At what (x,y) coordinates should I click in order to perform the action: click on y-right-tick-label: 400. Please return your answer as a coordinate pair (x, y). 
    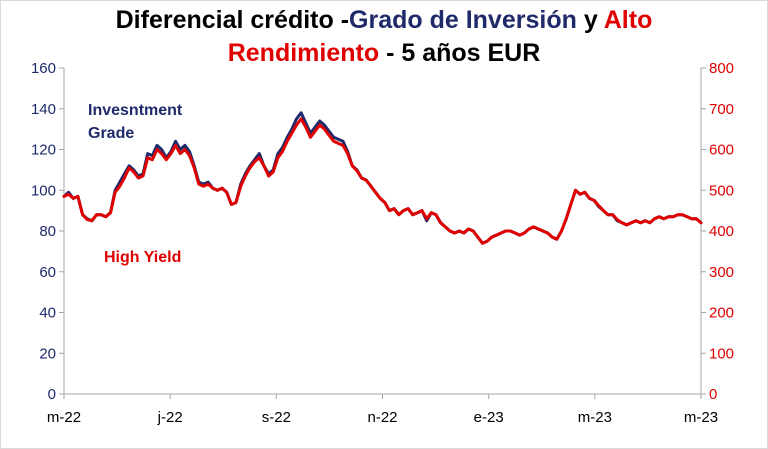
    Looking at the image, I should click on (721, 231).